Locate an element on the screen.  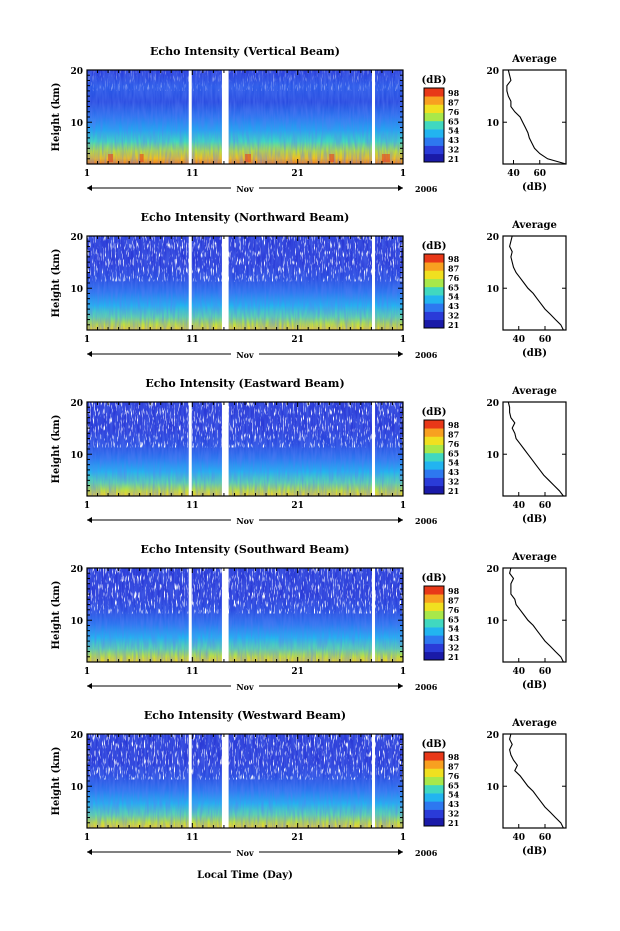
profile-y-tick-label: 10 is located at coordinates (492, 788).